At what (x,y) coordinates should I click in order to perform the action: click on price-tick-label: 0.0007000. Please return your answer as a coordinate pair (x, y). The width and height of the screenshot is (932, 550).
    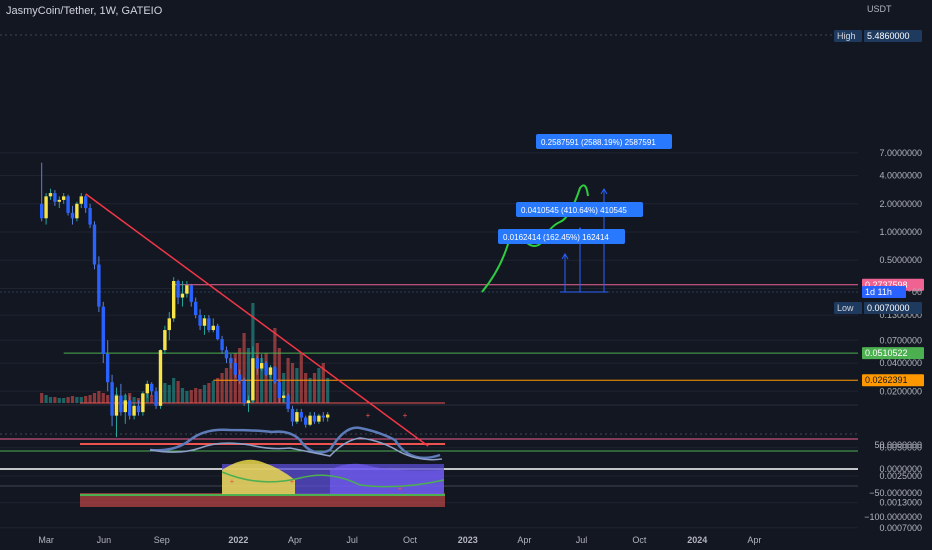
    Looking at the image, I should click on (900, 528).